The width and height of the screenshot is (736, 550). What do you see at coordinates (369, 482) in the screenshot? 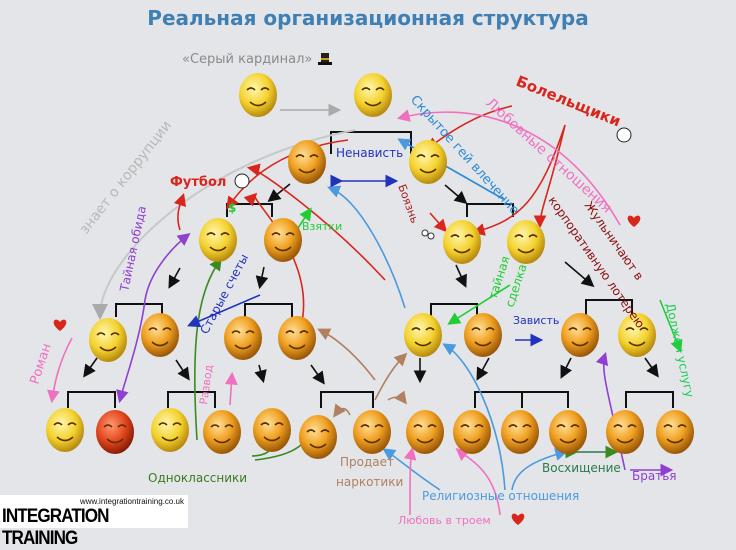
I see `label-drugs-2: наркотики` at bounding box center [369, 482].